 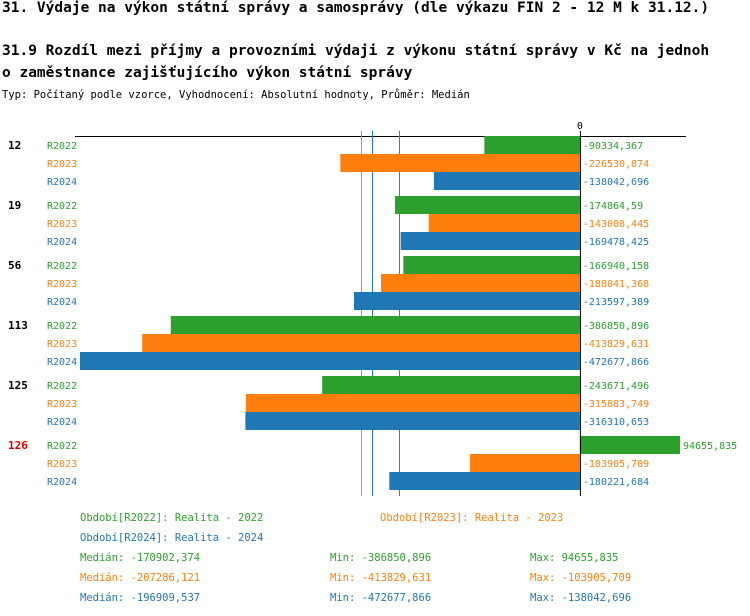 What do you see at coordinates (616, 362) in the screenshot?
I see `value-label: -472677,866` at bounding box center [616, 362].